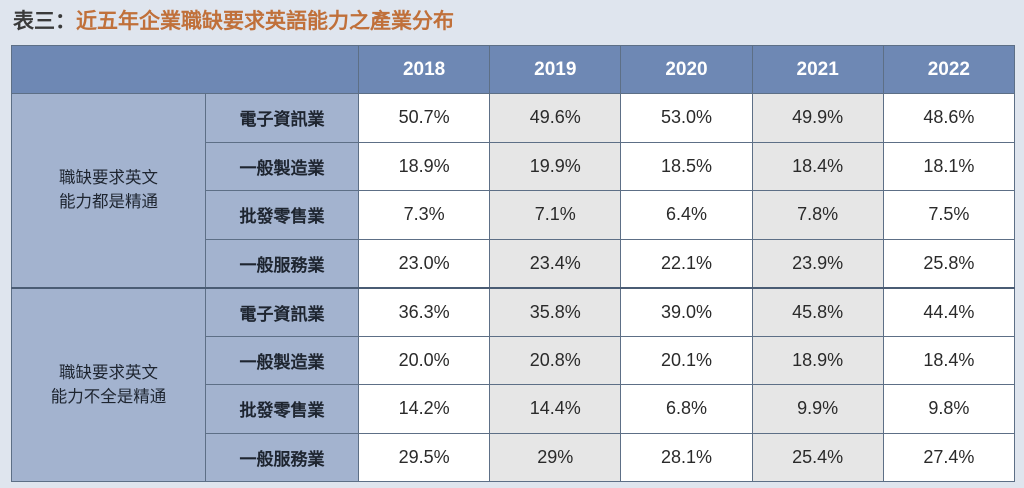  Describe the element at coordinates (817, 69) in the screenshot. I see `year-header: 2021` at that location.